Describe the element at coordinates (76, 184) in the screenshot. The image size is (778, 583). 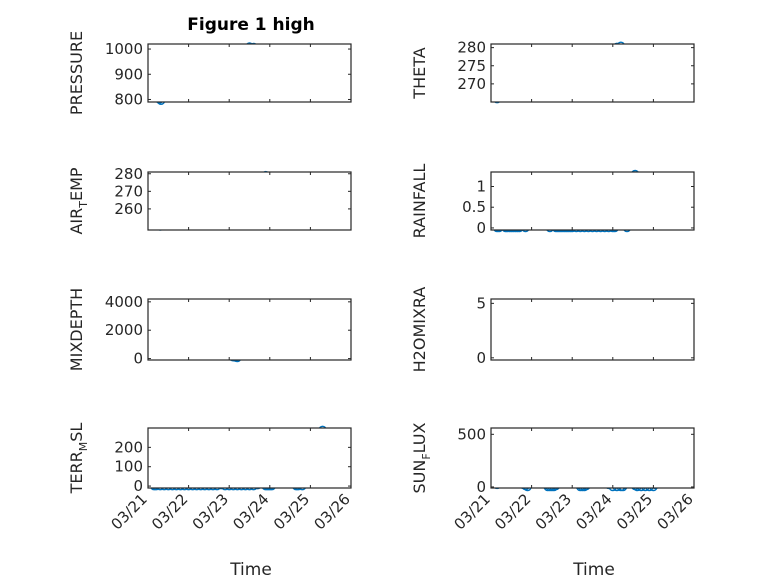
I see `ylabel-suffix: EMP` at that location.